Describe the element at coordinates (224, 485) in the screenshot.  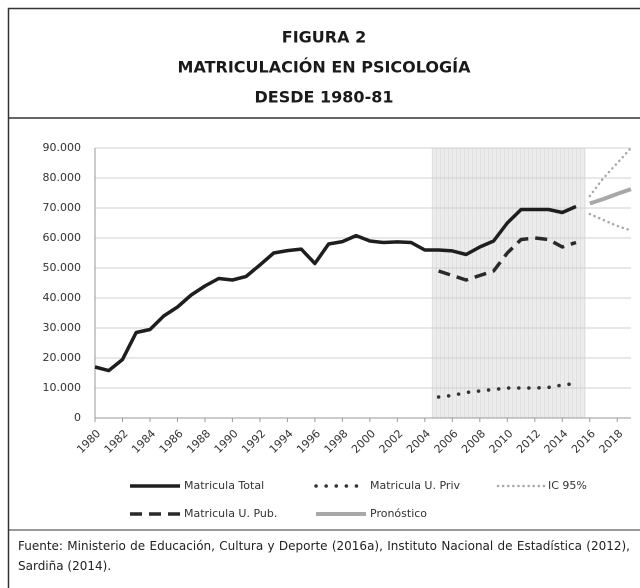
I see `legend-label: Matricula Total` at that location.